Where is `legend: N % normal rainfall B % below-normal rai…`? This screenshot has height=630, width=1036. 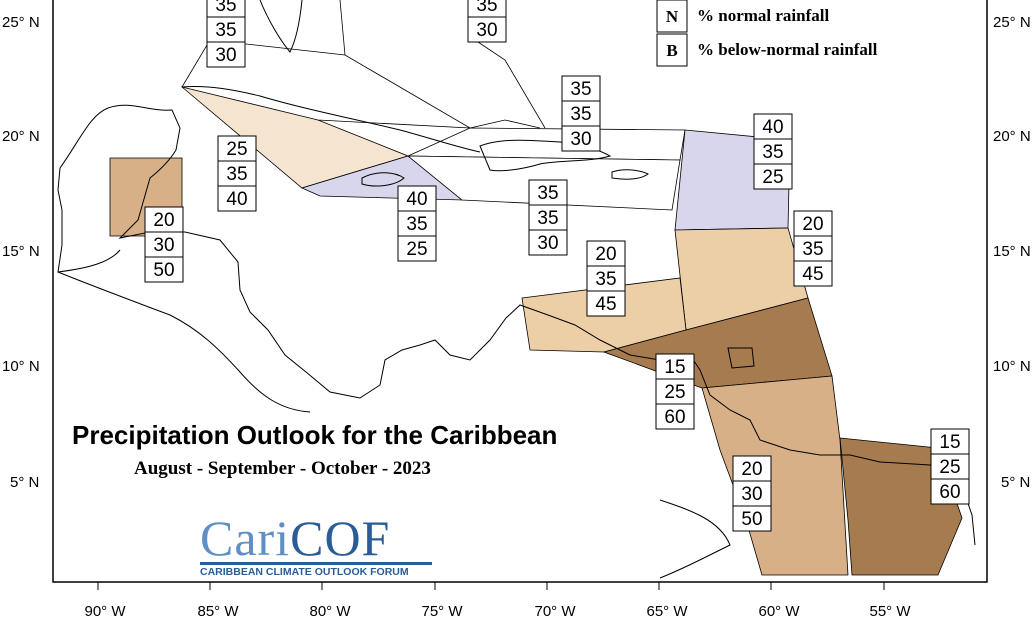
legend: N % normal rainfall B % below-normal rai… is located at coordinates (767, 33).